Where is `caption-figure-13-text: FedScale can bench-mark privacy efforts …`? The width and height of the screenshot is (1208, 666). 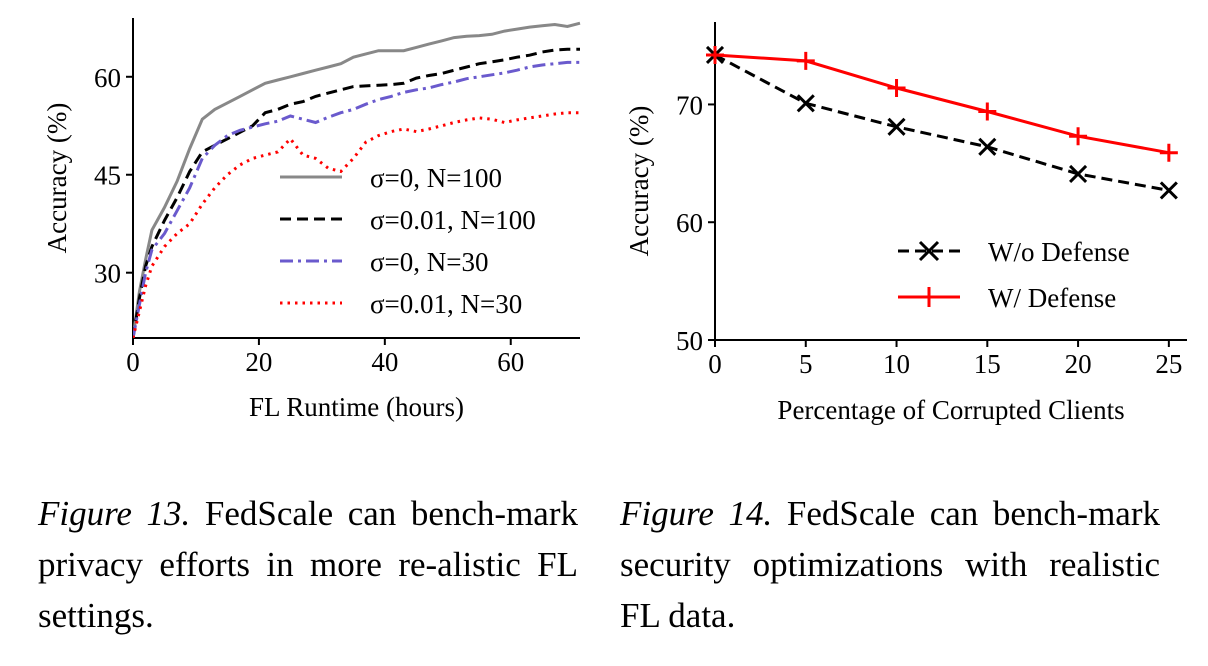 caption-figure-13-text: FedScale can bench-mark privacy efforts … is located at coordinates (308, 564).